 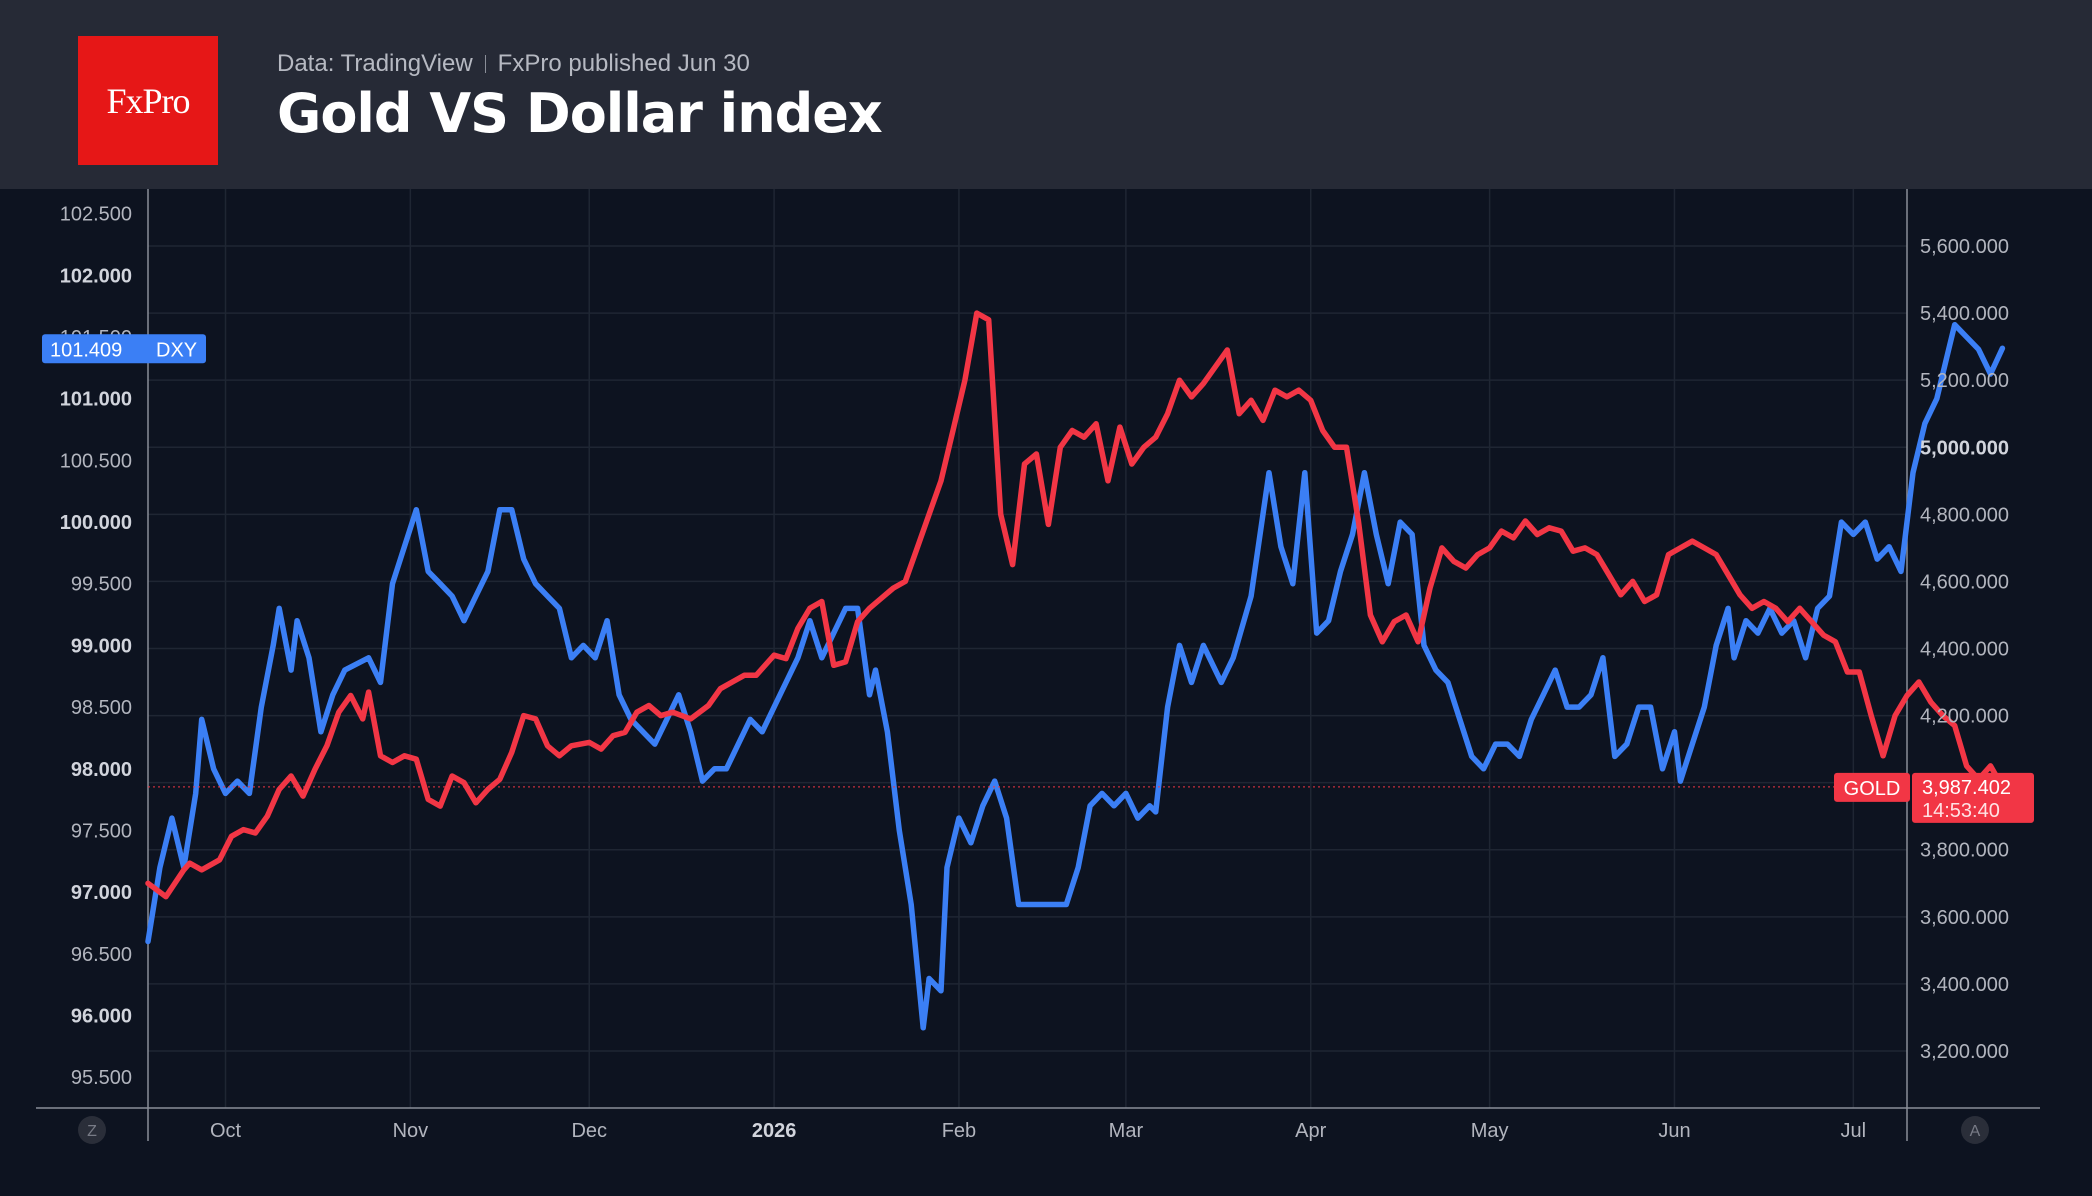 I want to click on source-line: Data: TradingView FxPro published Jun 30, so click(x=513, y=64).